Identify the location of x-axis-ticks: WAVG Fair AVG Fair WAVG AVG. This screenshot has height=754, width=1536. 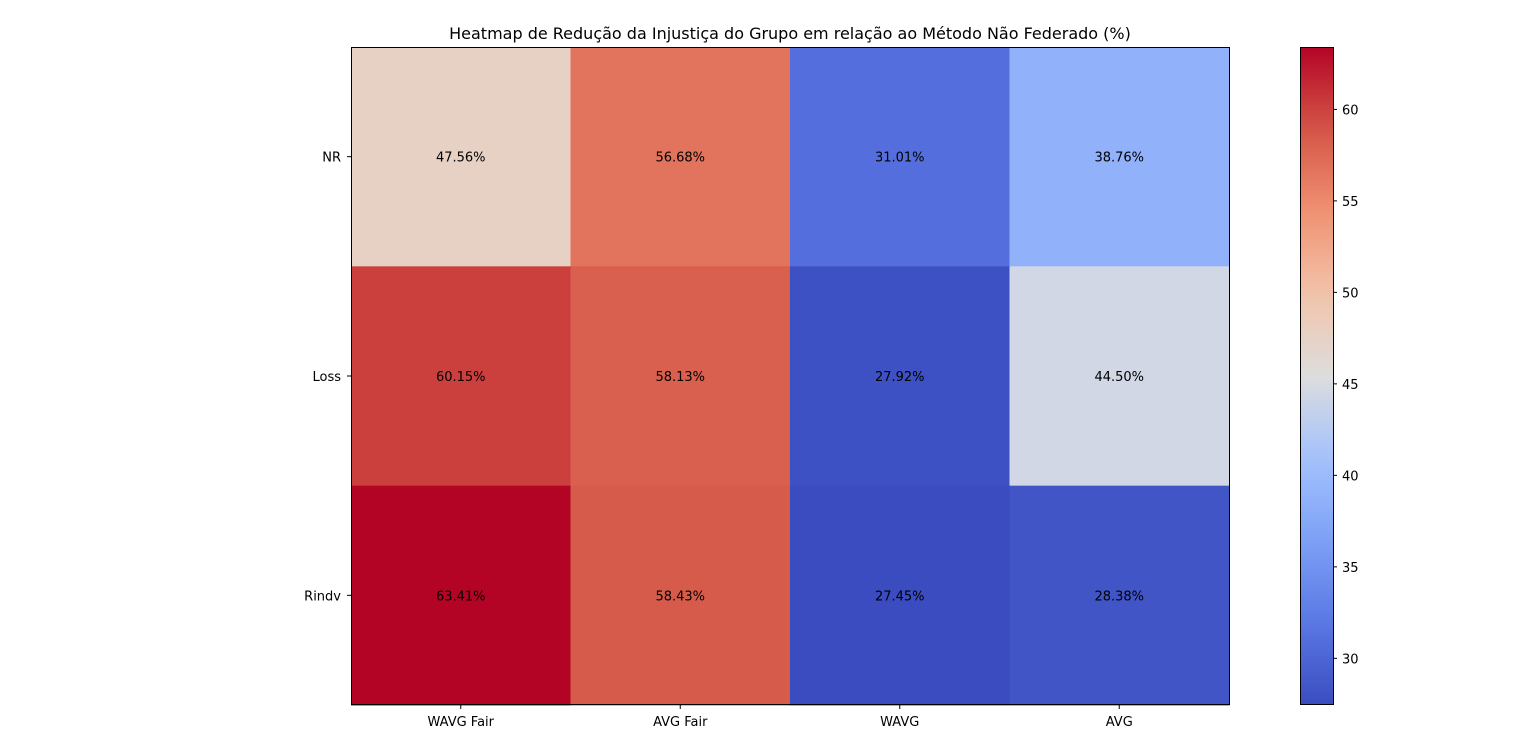
(780, 717).